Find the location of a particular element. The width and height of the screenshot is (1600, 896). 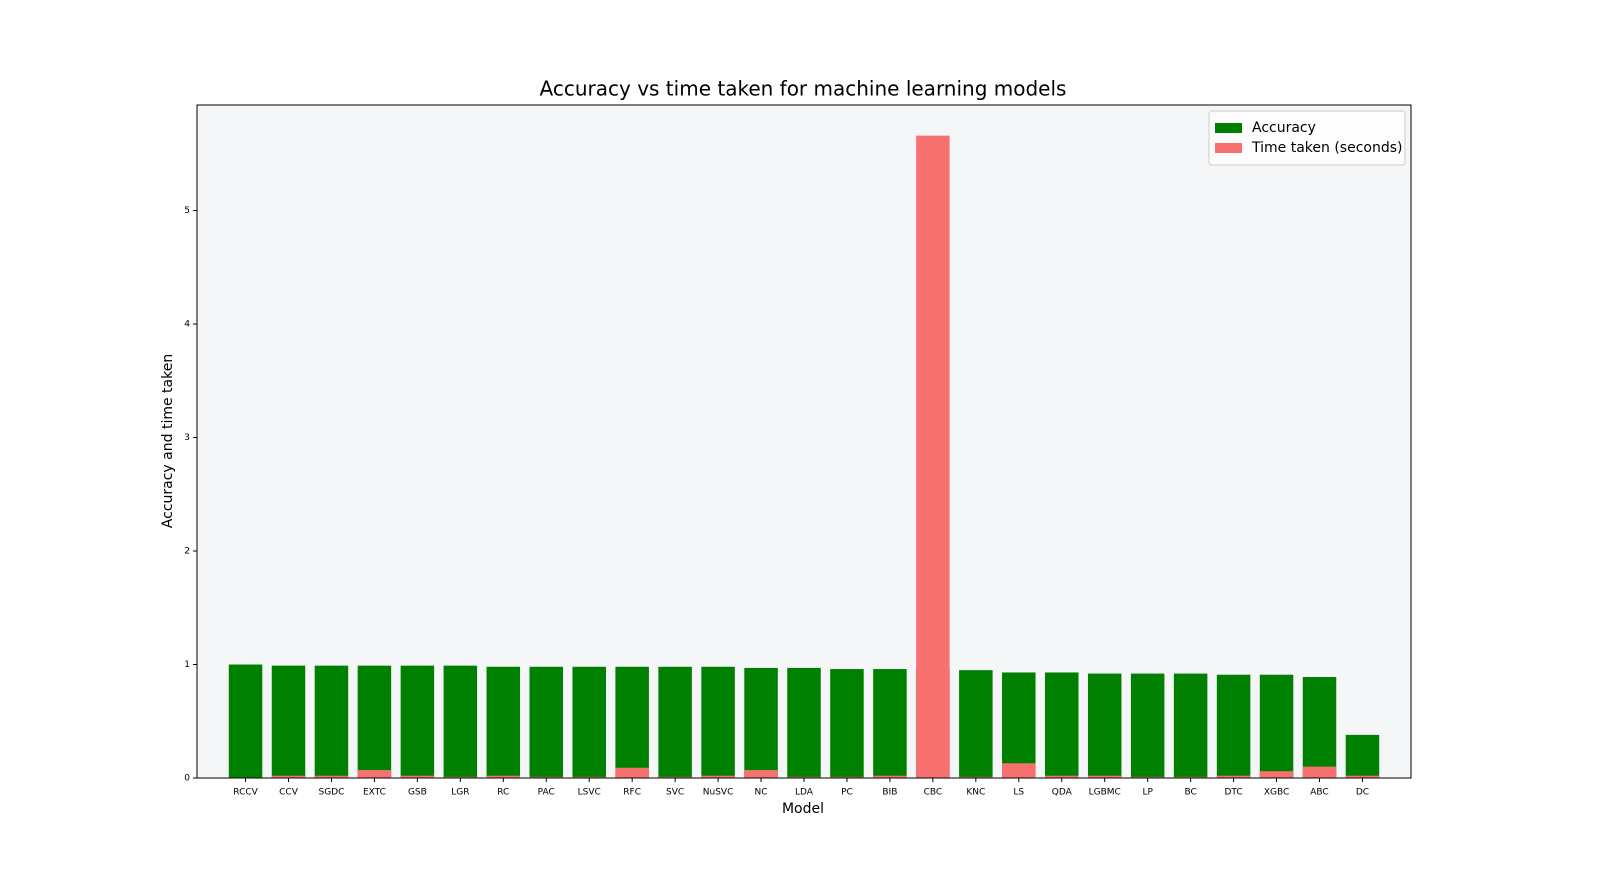

x-tick-label: DTC is located at coordinates (1233, 793).